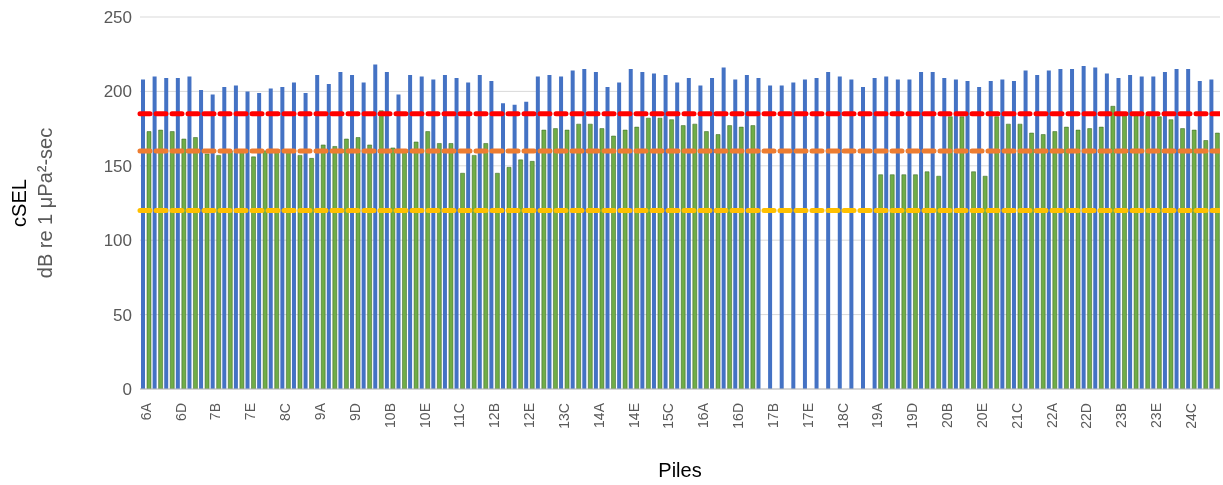 The image size is (1223, 485). What do you see at coordinates (668, 416) in the screenshot?
I see `x-tick-label: 15C` at bounding box center [668, 416].